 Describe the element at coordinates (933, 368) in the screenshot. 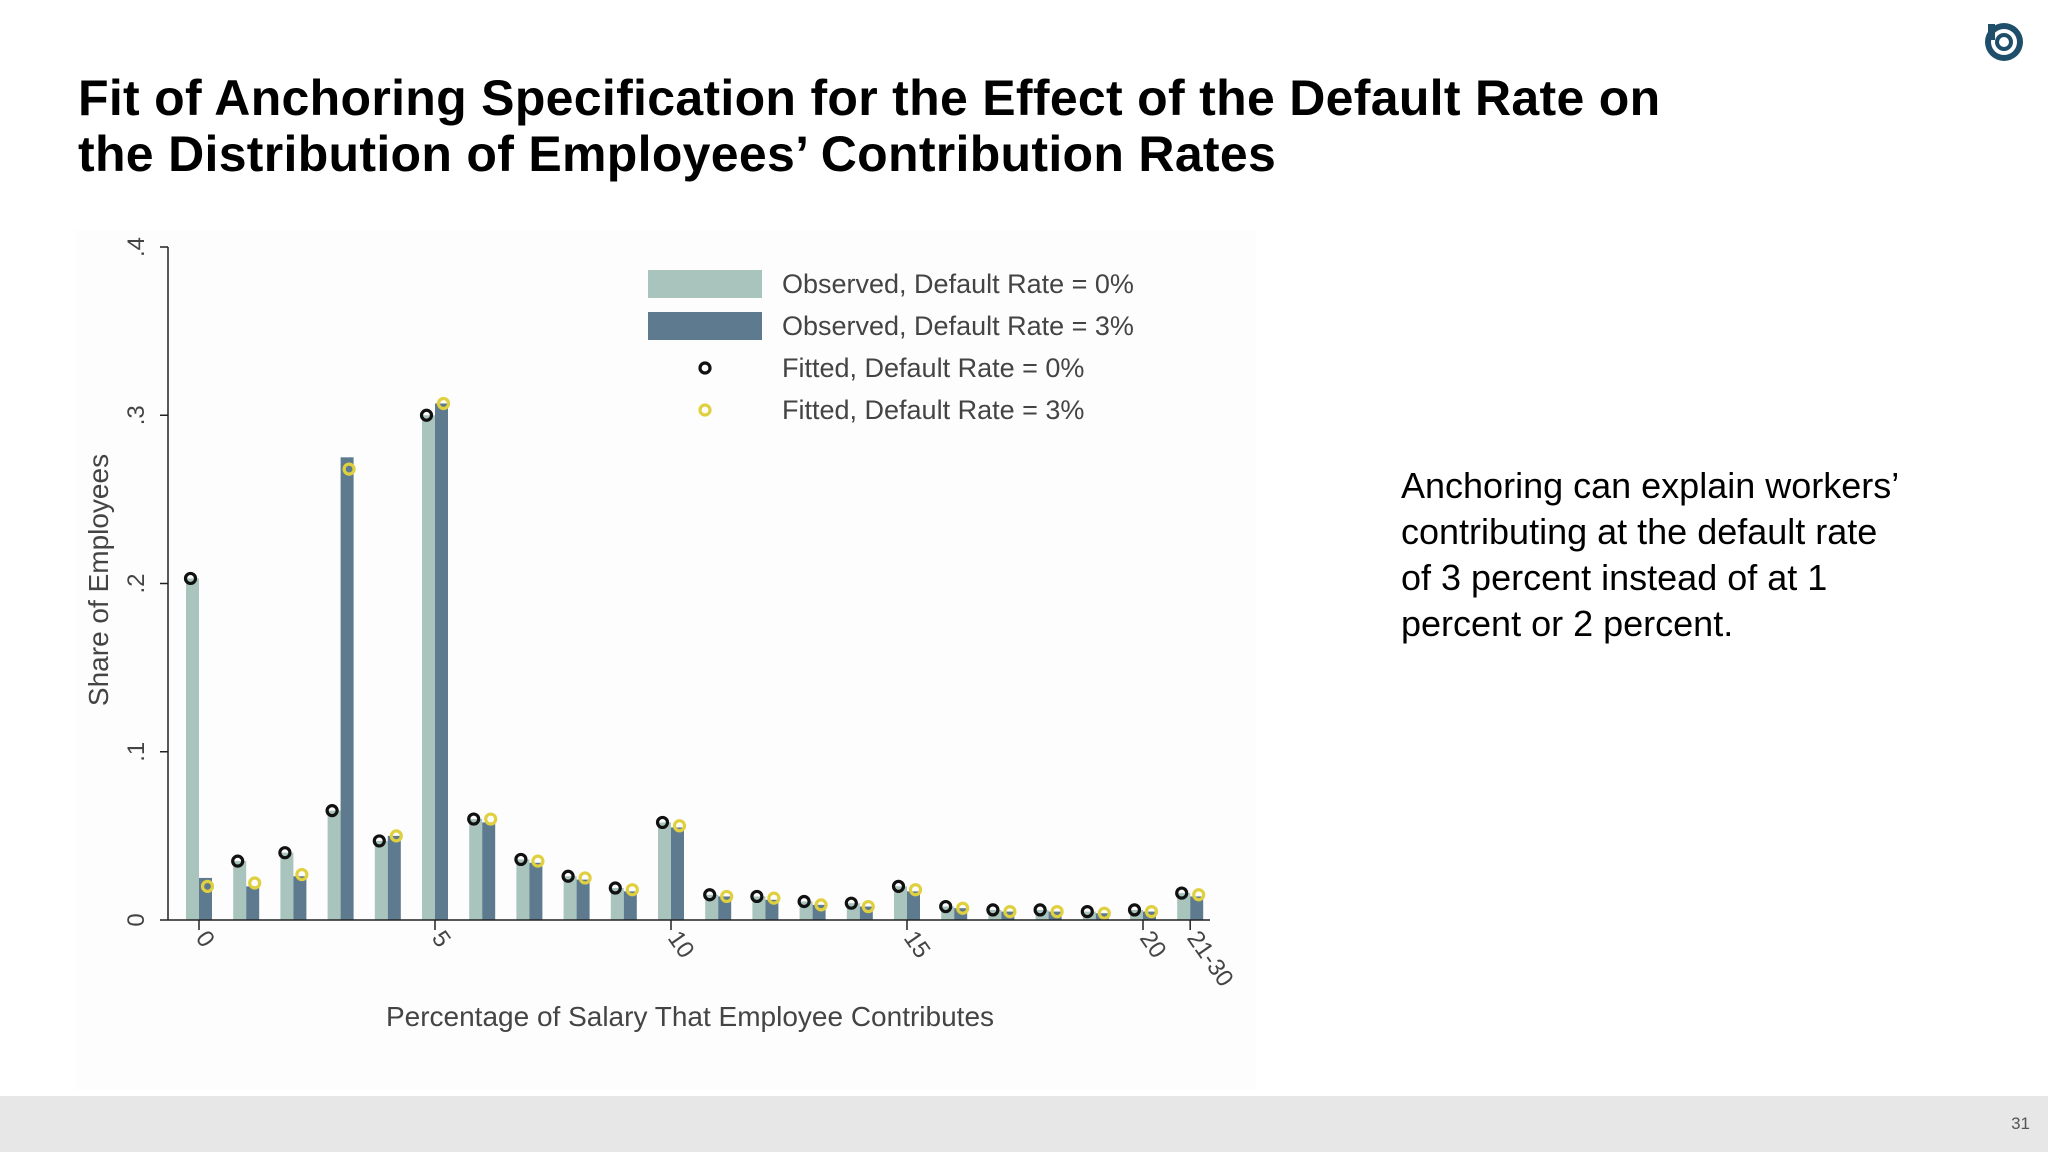

I see `legend-label: Fitted, Default Rate = 0%` at that location.